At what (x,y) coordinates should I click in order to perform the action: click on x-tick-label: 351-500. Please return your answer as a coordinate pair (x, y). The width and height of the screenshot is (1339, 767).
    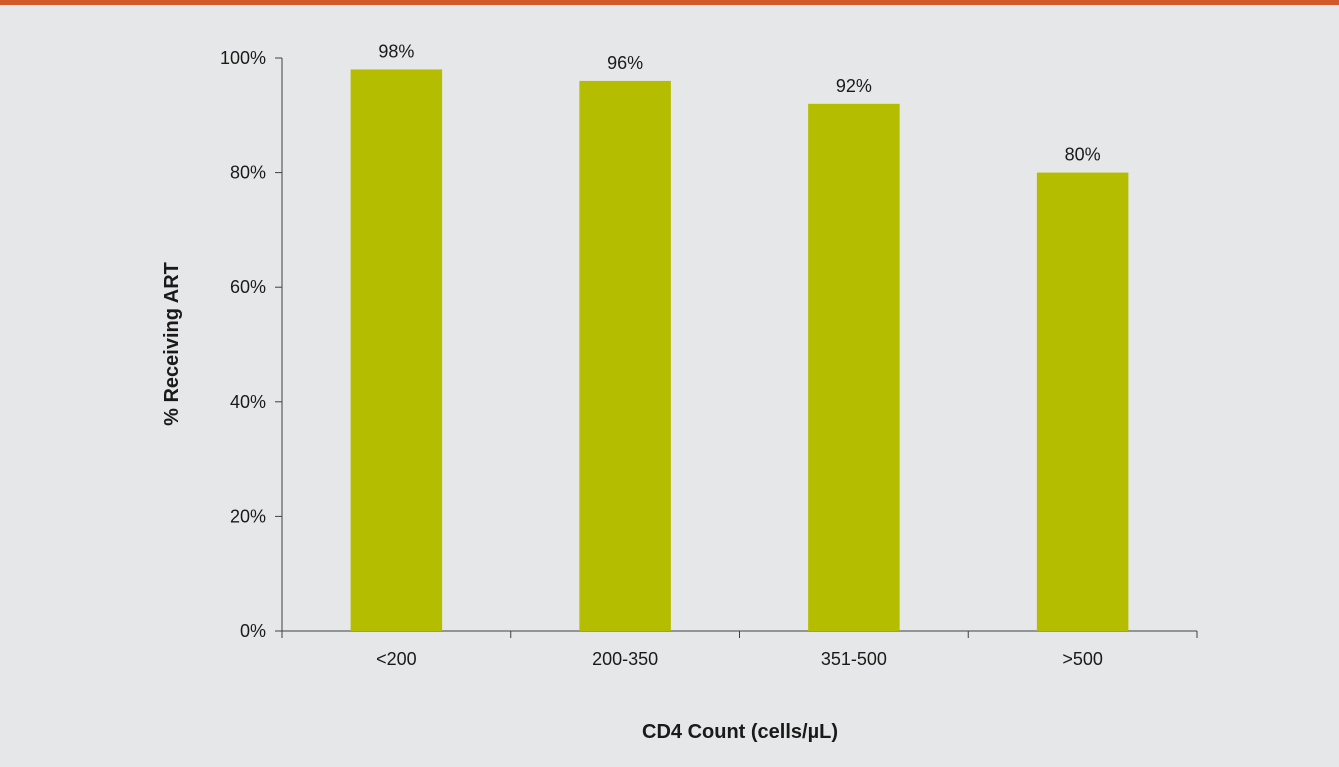
    Looking at the image, I should click on (854, 659).